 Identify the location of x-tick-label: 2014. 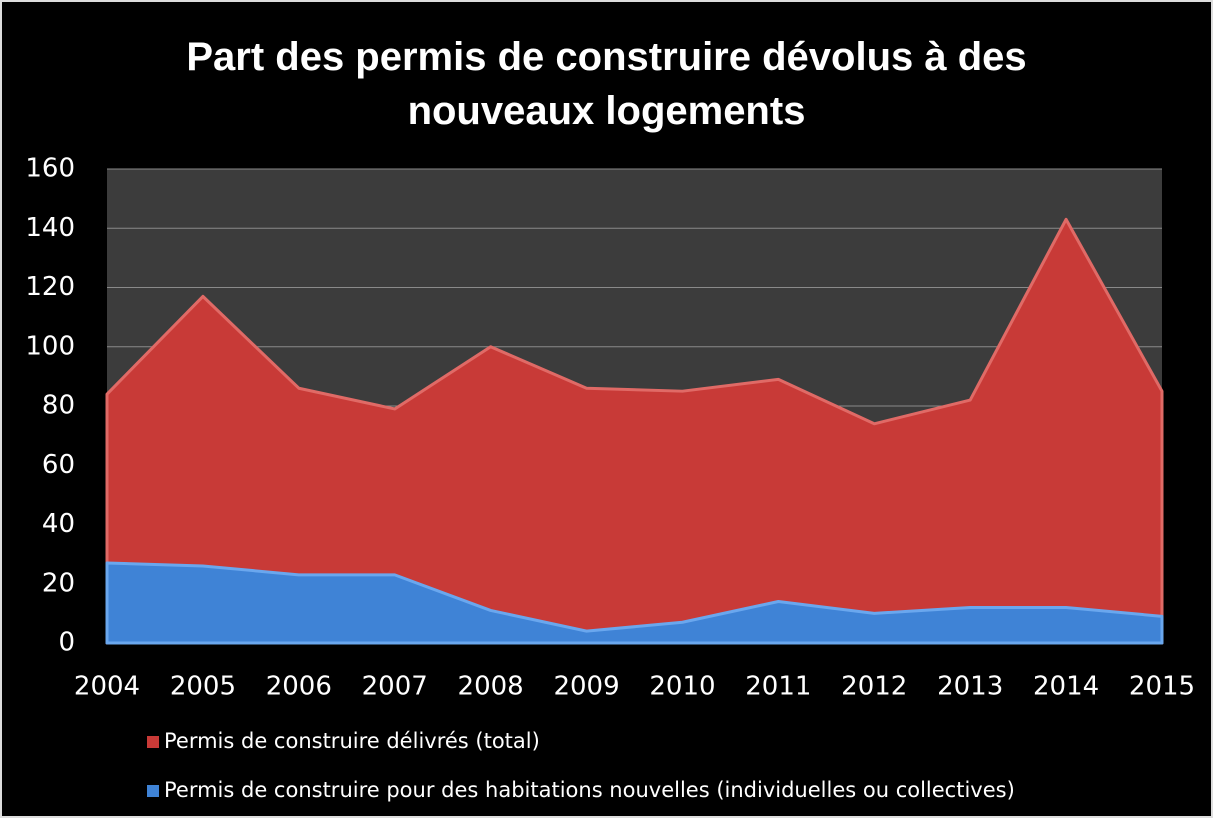
(1066, 687).